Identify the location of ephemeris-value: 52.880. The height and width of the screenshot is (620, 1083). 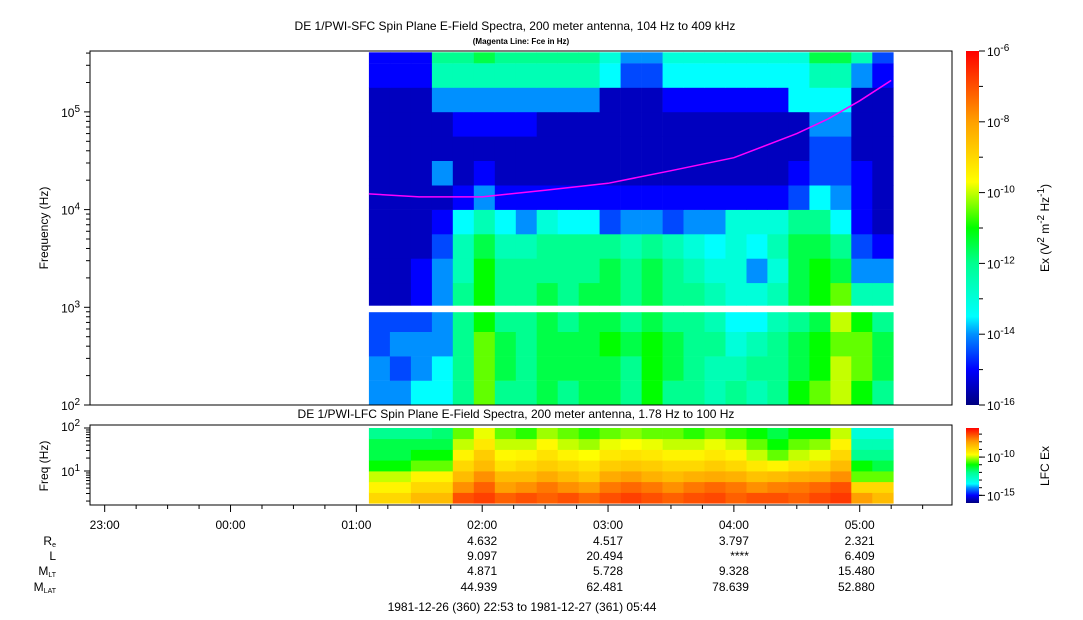
(856, 587).